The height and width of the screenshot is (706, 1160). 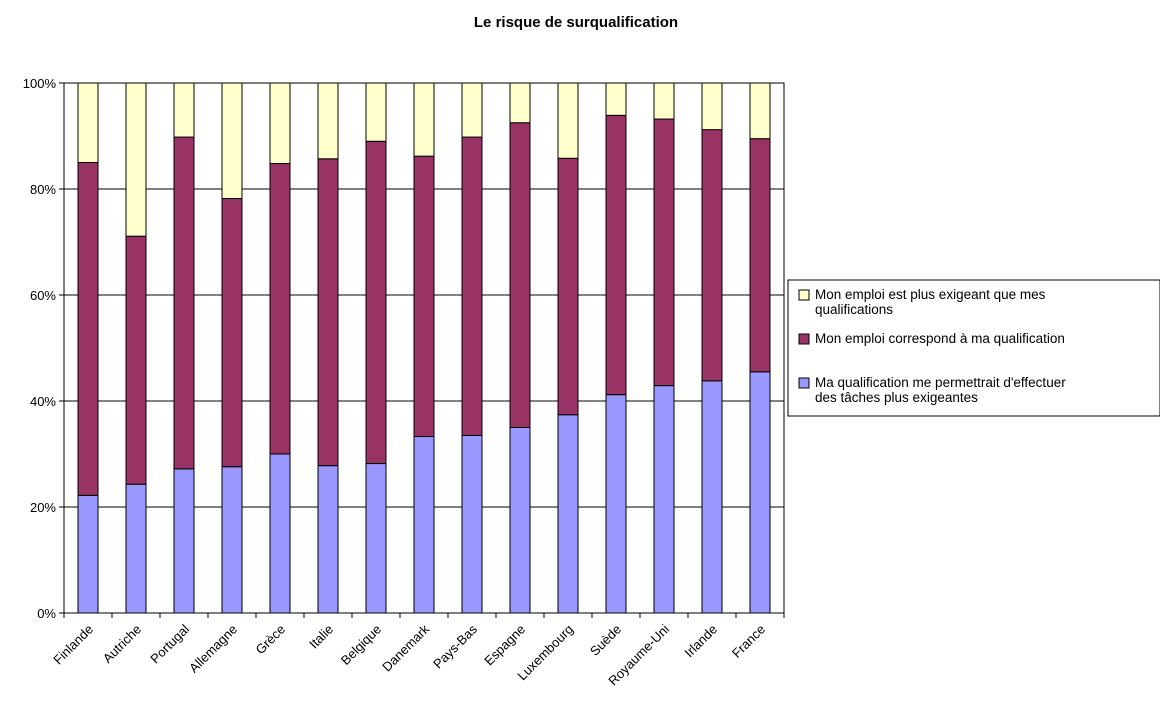 What do you see at coordinates (361, 645) in the screenshot?
I see `category-label: Belgique` at bounding box center [361, 645].